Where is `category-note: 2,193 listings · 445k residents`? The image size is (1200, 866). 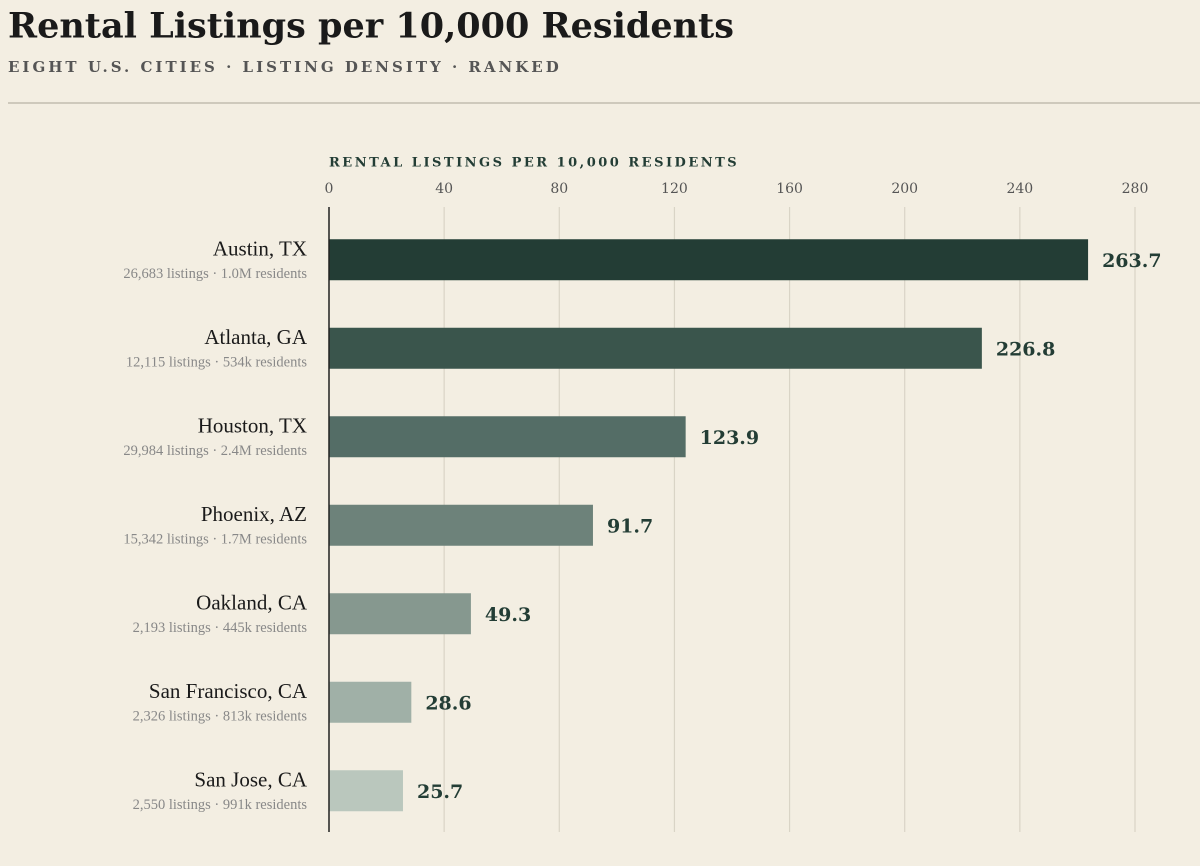 category-note: 2,193 listings · 445k residents is located at coordinates (220, 628).